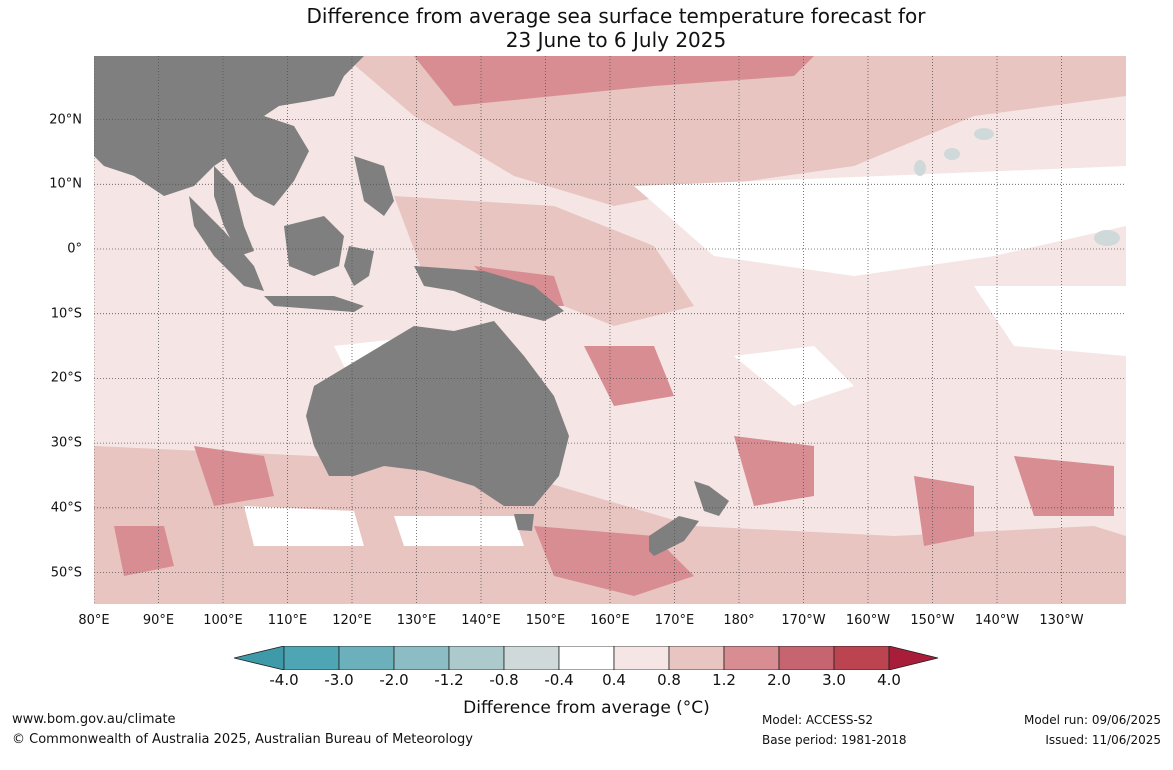 This screenshot has width=1173, height=770. Describe the element at coordinates (834, 740) in the screenshot. I see `base-period: Base period: 1981-2018` at that location.